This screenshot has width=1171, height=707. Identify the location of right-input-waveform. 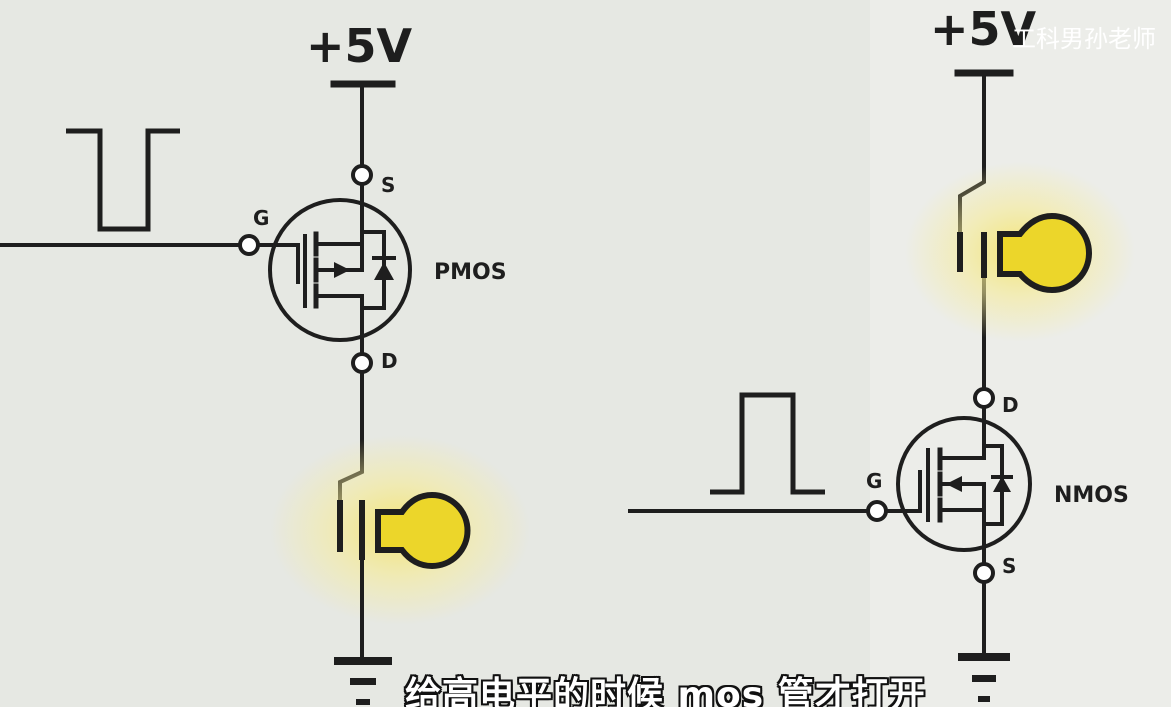
(767, 443).